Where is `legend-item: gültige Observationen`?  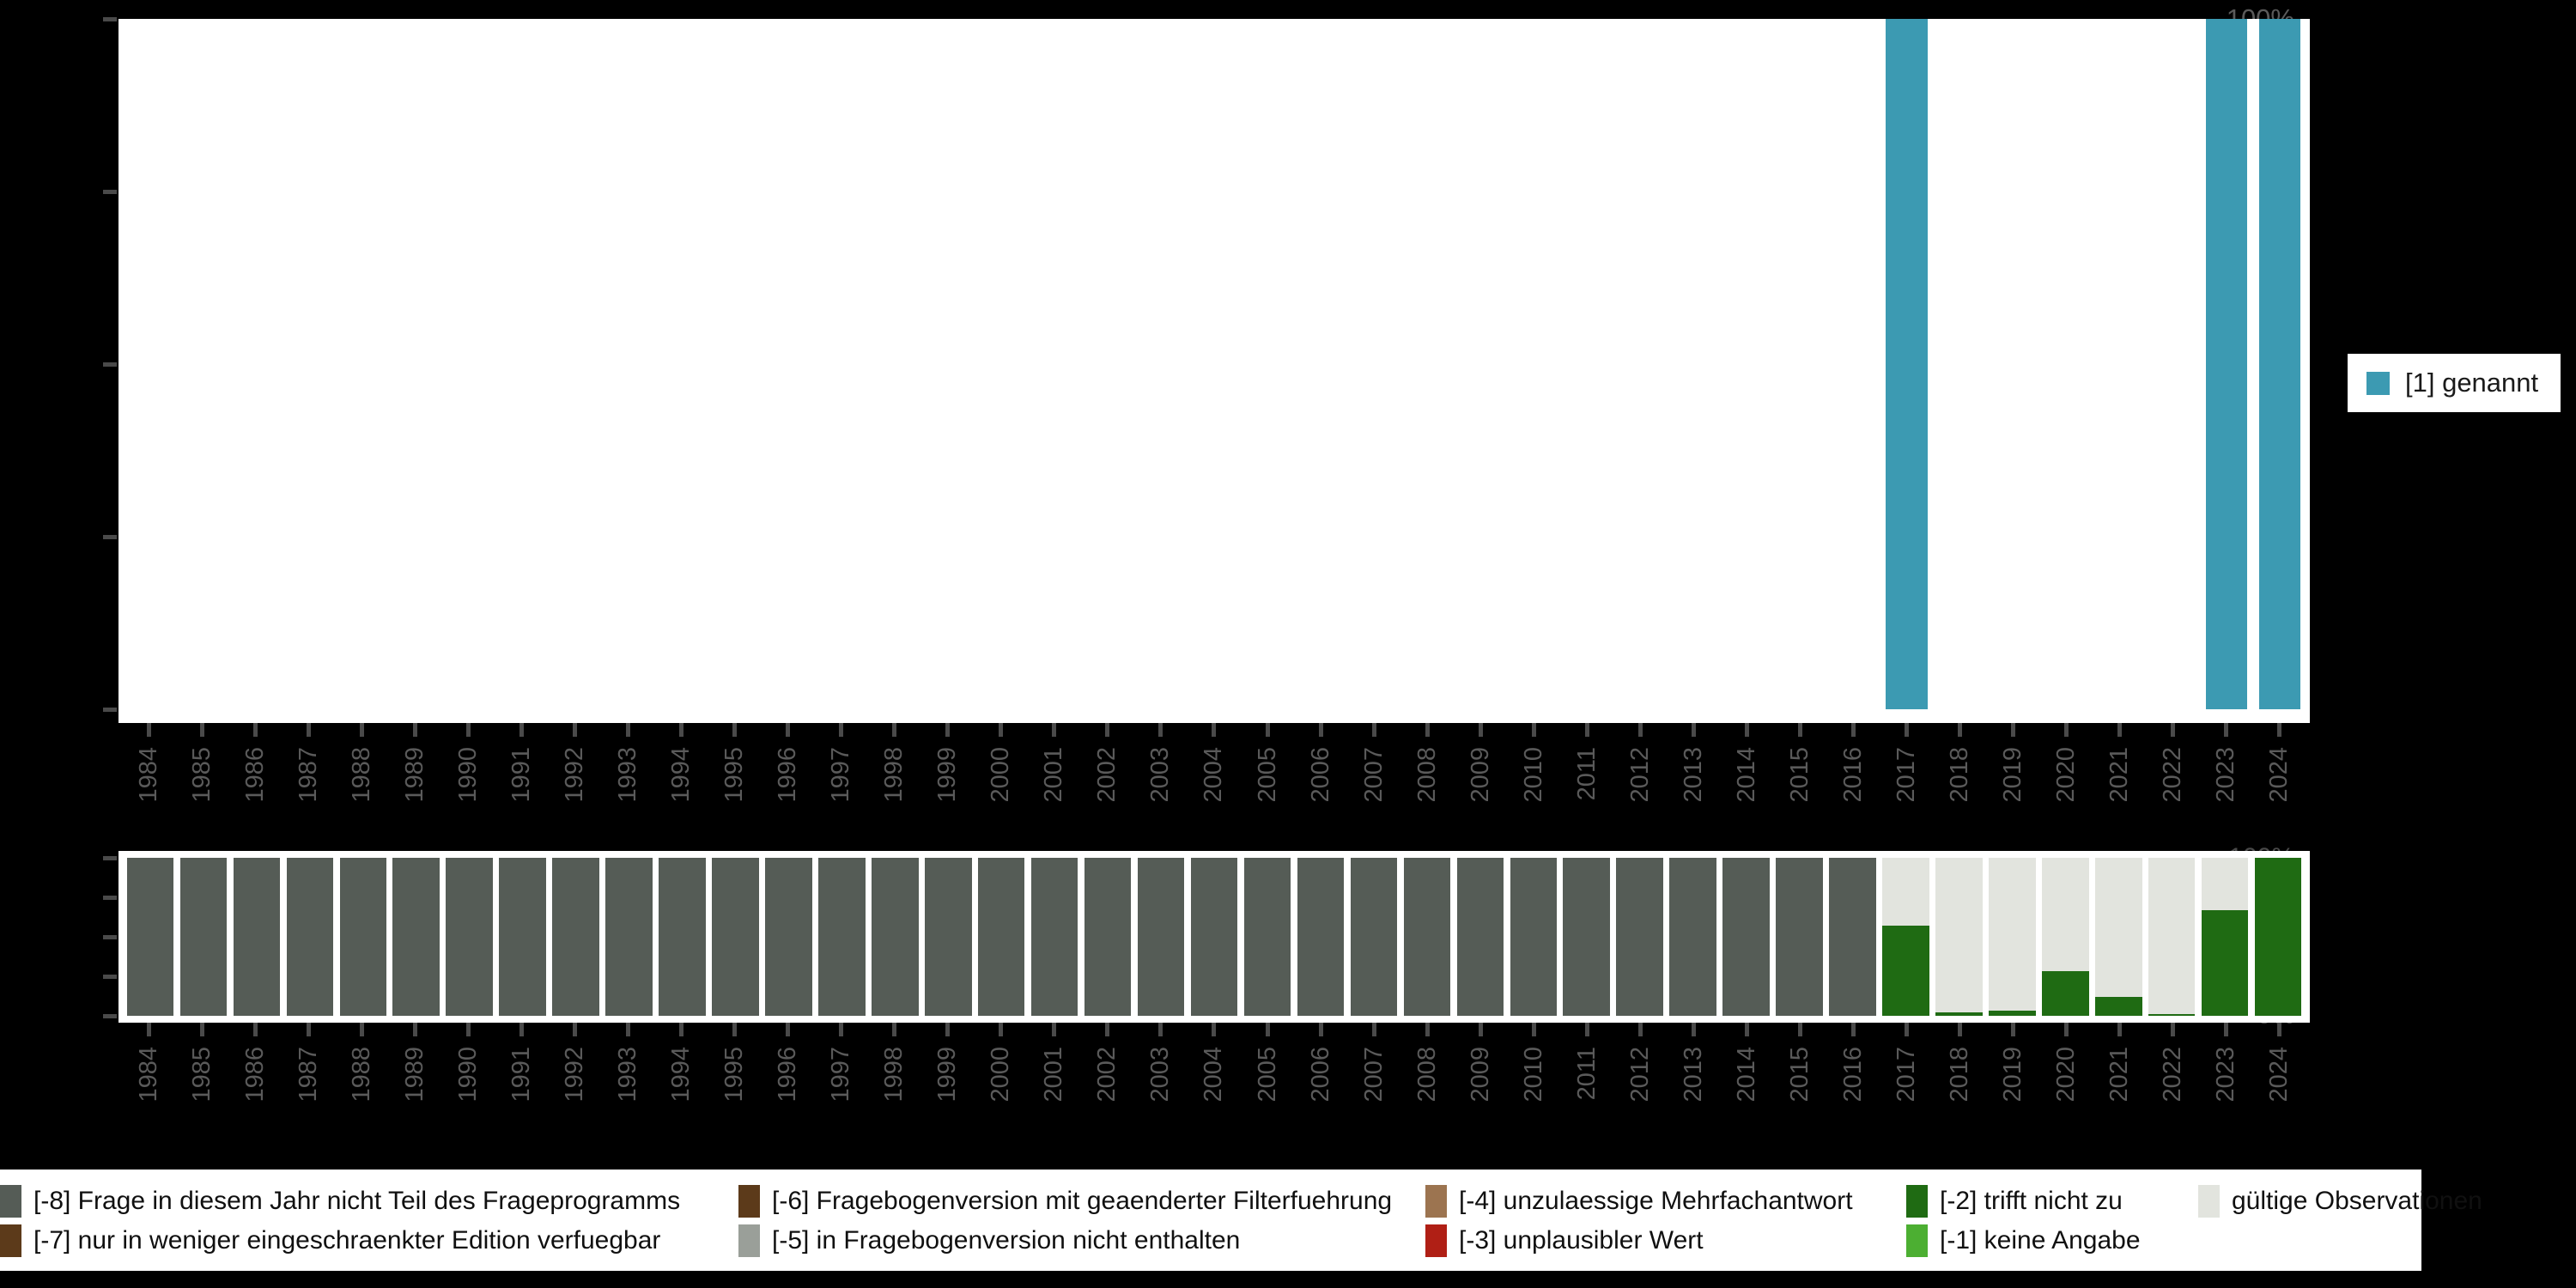
legend-item: gültige Observationen is located at coordinates (2340, 1202).